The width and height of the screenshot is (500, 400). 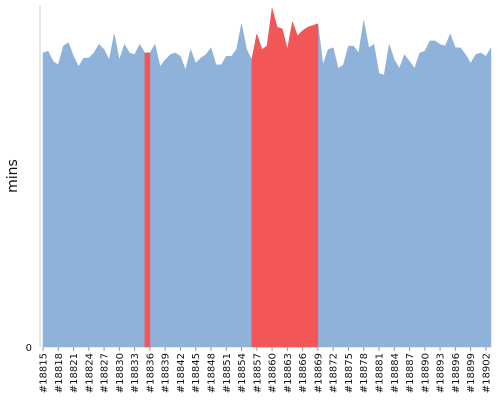 I want to click on x-tick-label: #18827, so click(x=105, y=373).